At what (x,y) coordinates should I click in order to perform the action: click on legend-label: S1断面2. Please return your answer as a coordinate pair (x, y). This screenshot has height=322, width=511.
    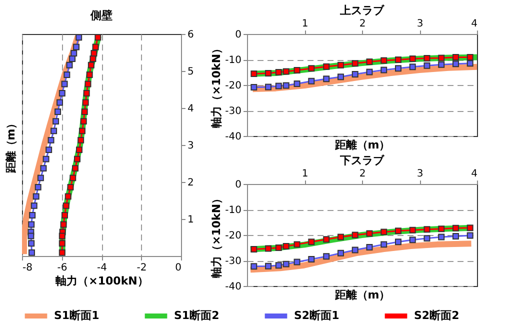
    Looking at the image, I should click on (197, 315).